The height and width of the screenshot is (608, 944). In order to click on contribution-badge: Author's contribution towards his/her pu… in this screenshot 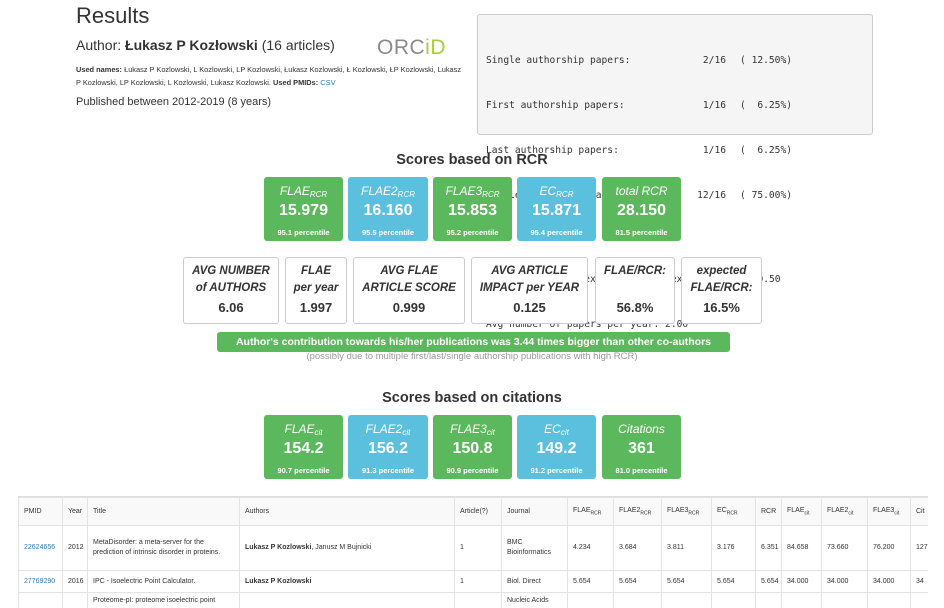, I will do `click(473, 342)`.